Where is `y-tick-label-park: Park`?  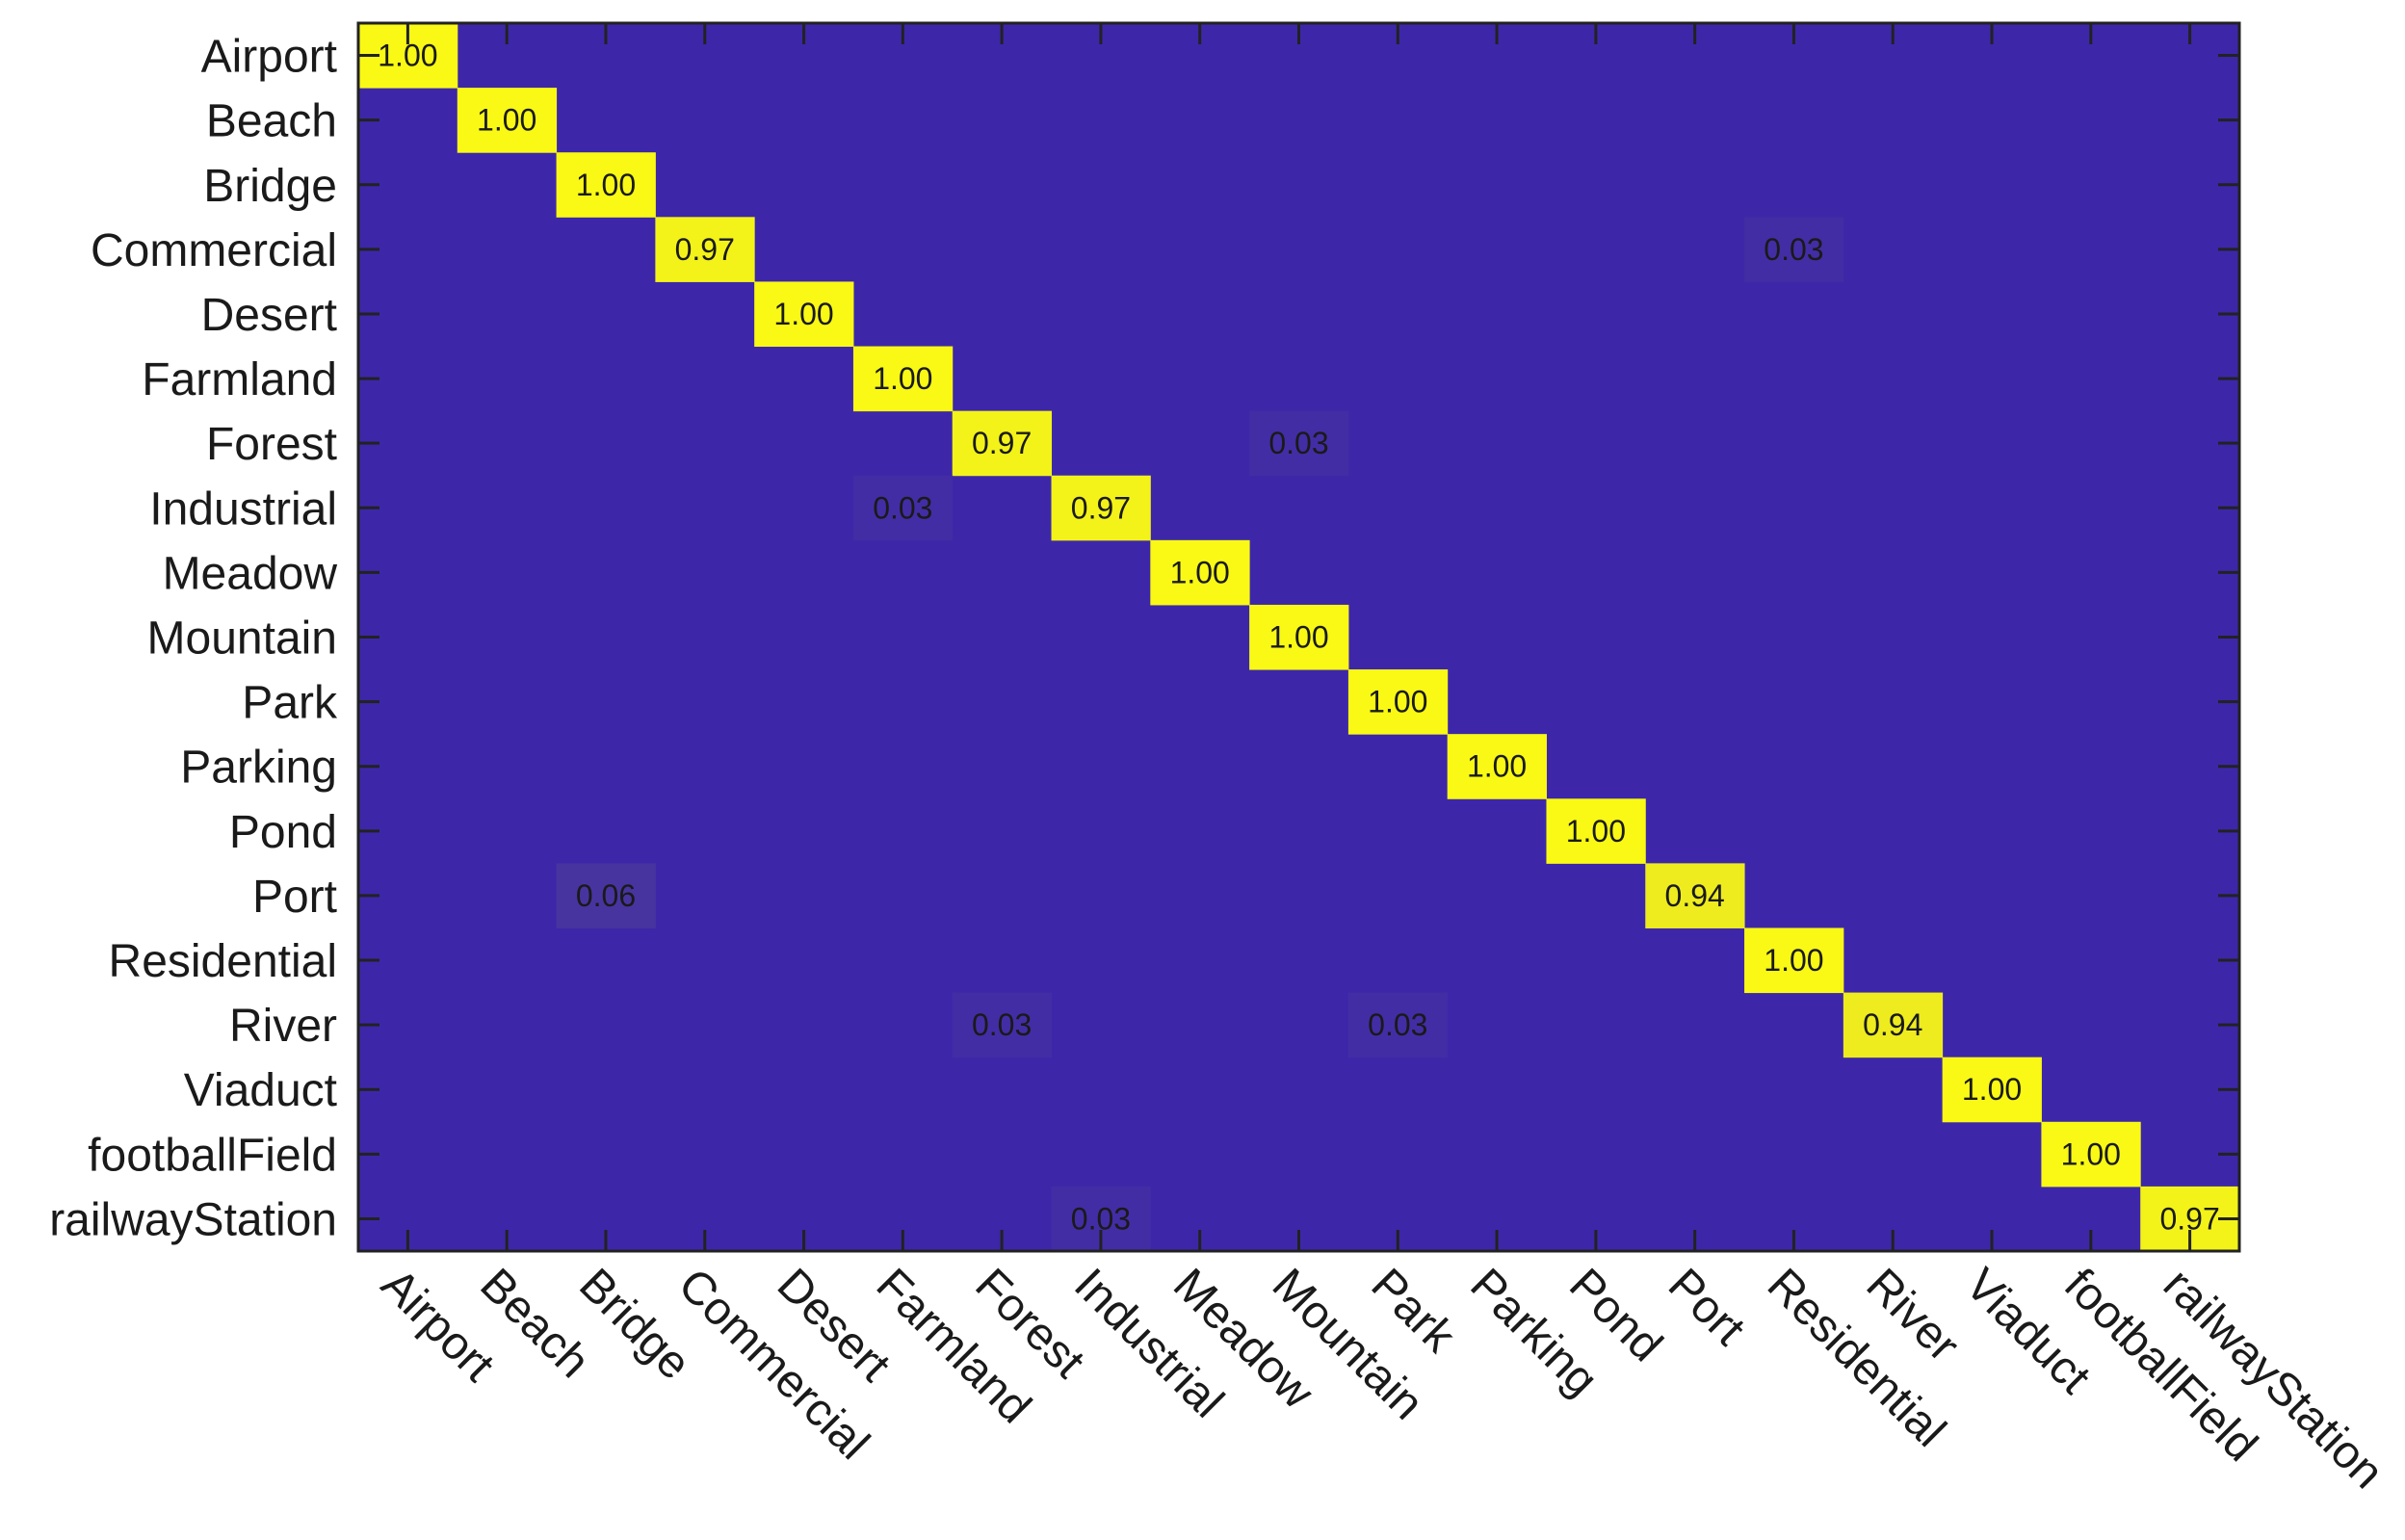 y-tick-label-park: Park is located at coordinates (290, 703).